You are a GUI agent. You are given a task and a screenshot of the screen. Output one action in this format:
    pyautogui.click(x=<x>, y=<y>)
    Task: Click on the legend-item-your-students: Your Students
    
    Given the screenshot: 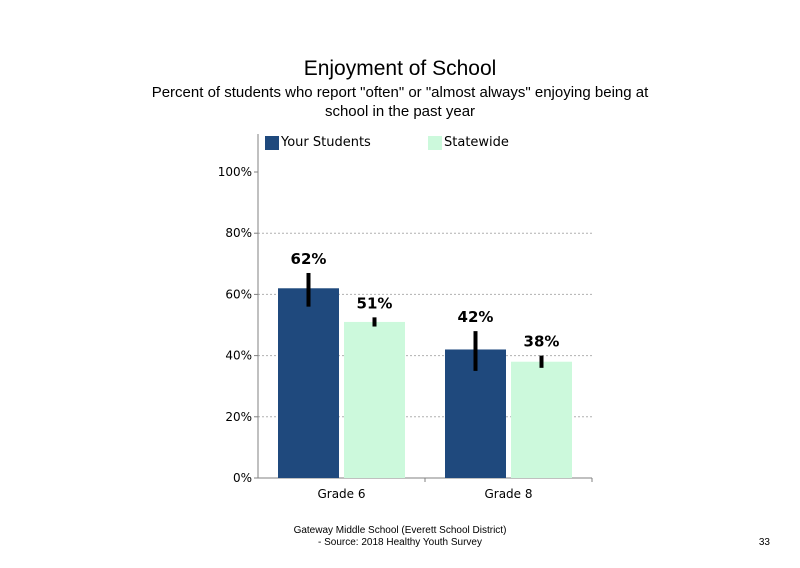 What is the action you would take?
    pyautogui.click(x=318, y=142)
    